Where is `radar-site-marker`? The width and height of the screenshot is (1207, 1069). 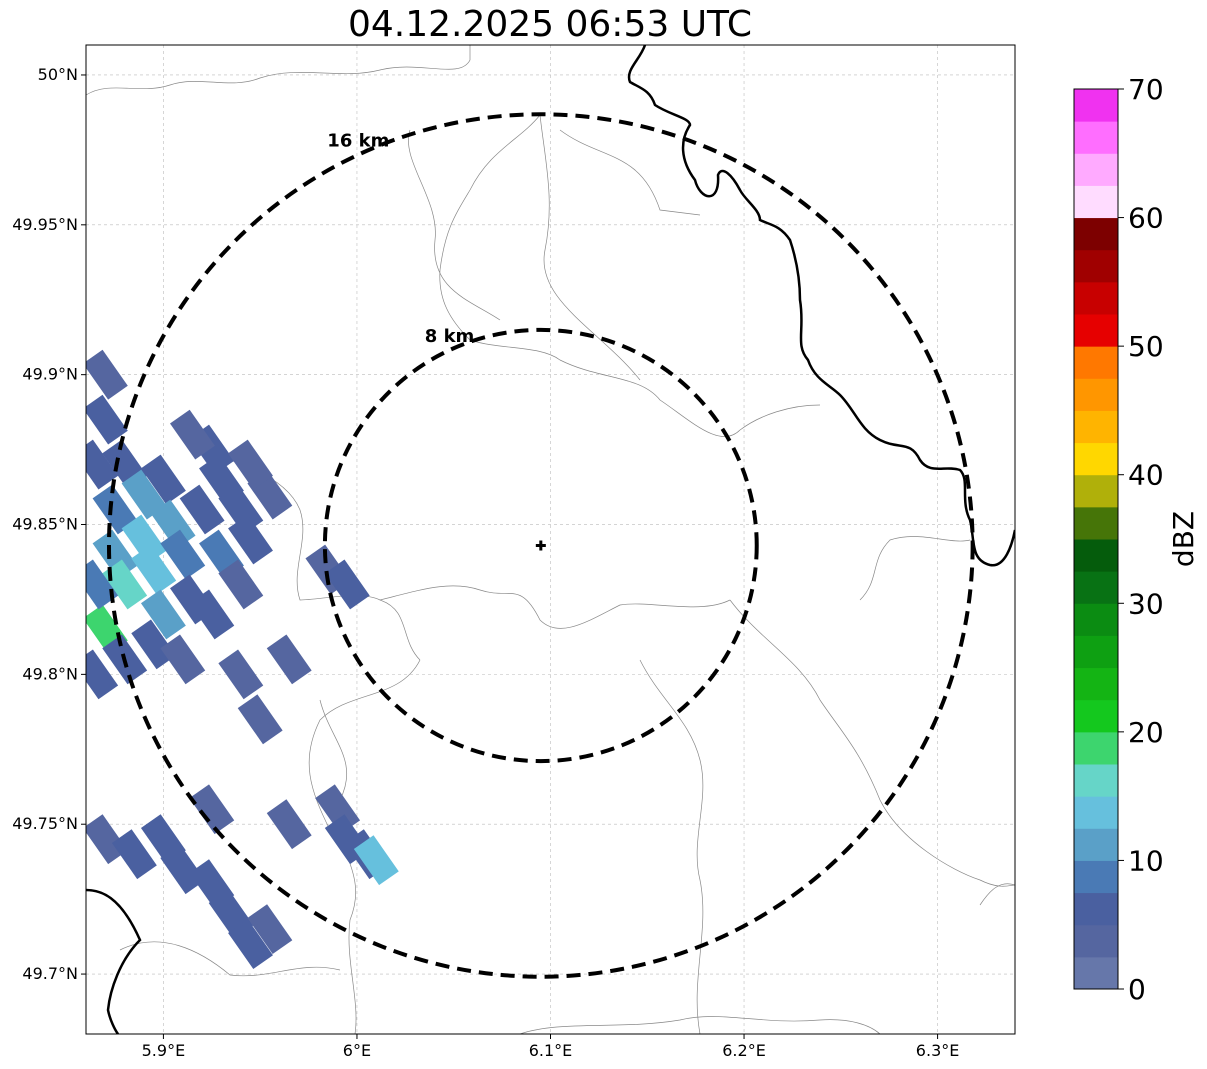 radar-site-marker is located at coordinates (540, 545).